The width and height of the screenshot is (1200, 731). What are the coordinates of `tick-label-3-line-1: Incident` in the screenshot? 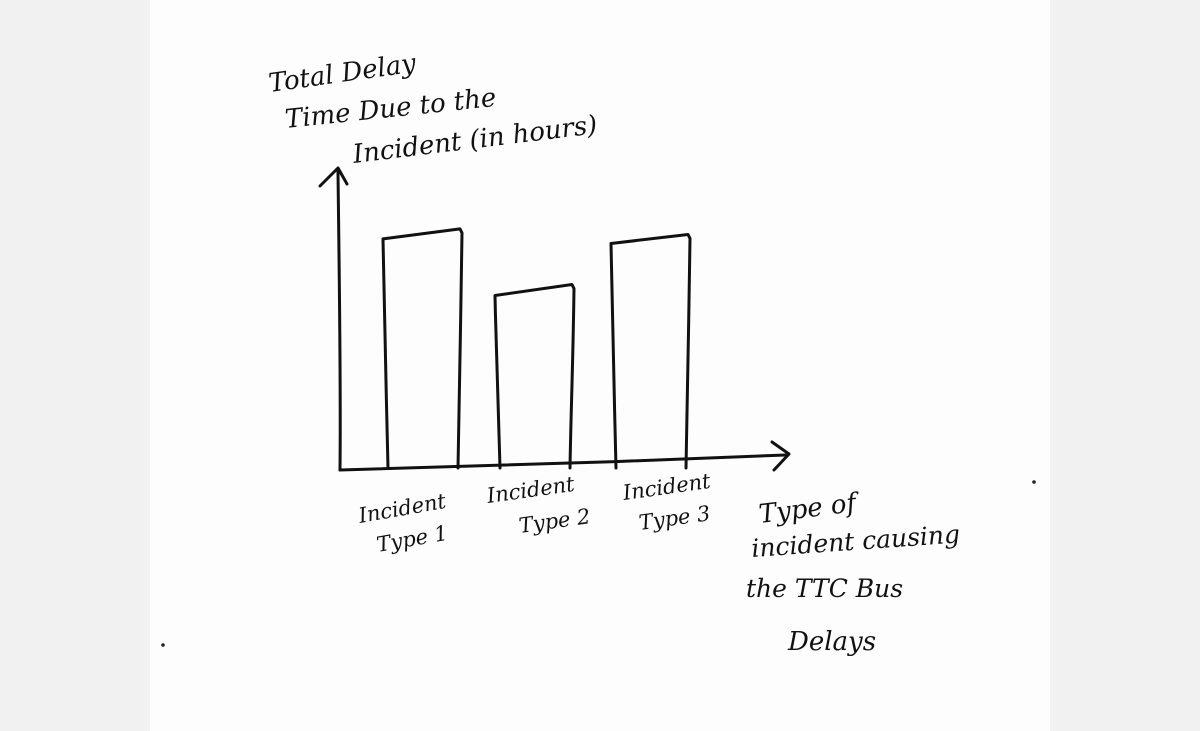 It's located at (666, 487).